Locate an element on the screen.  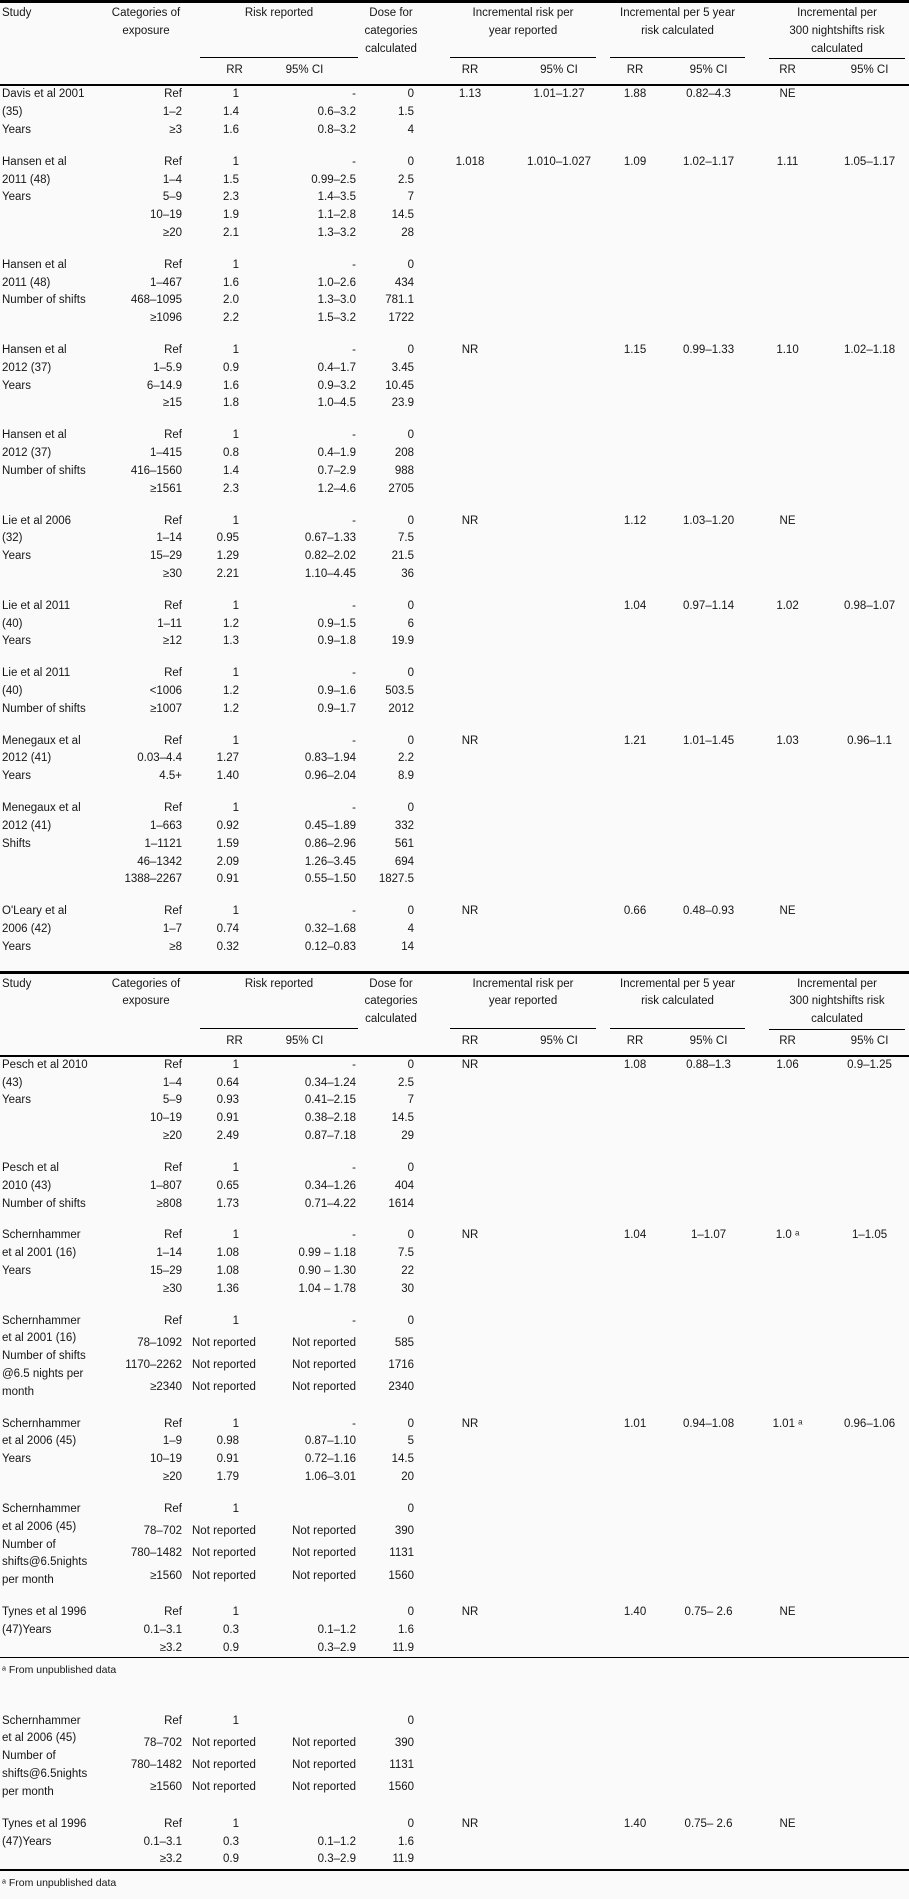
inc-5year-ci-cell is located at coordinates (708, 462).